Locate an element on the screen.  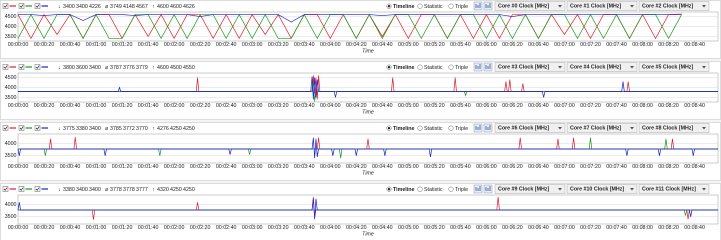
stat-value: 3400 is located at coordinates (95, 68).